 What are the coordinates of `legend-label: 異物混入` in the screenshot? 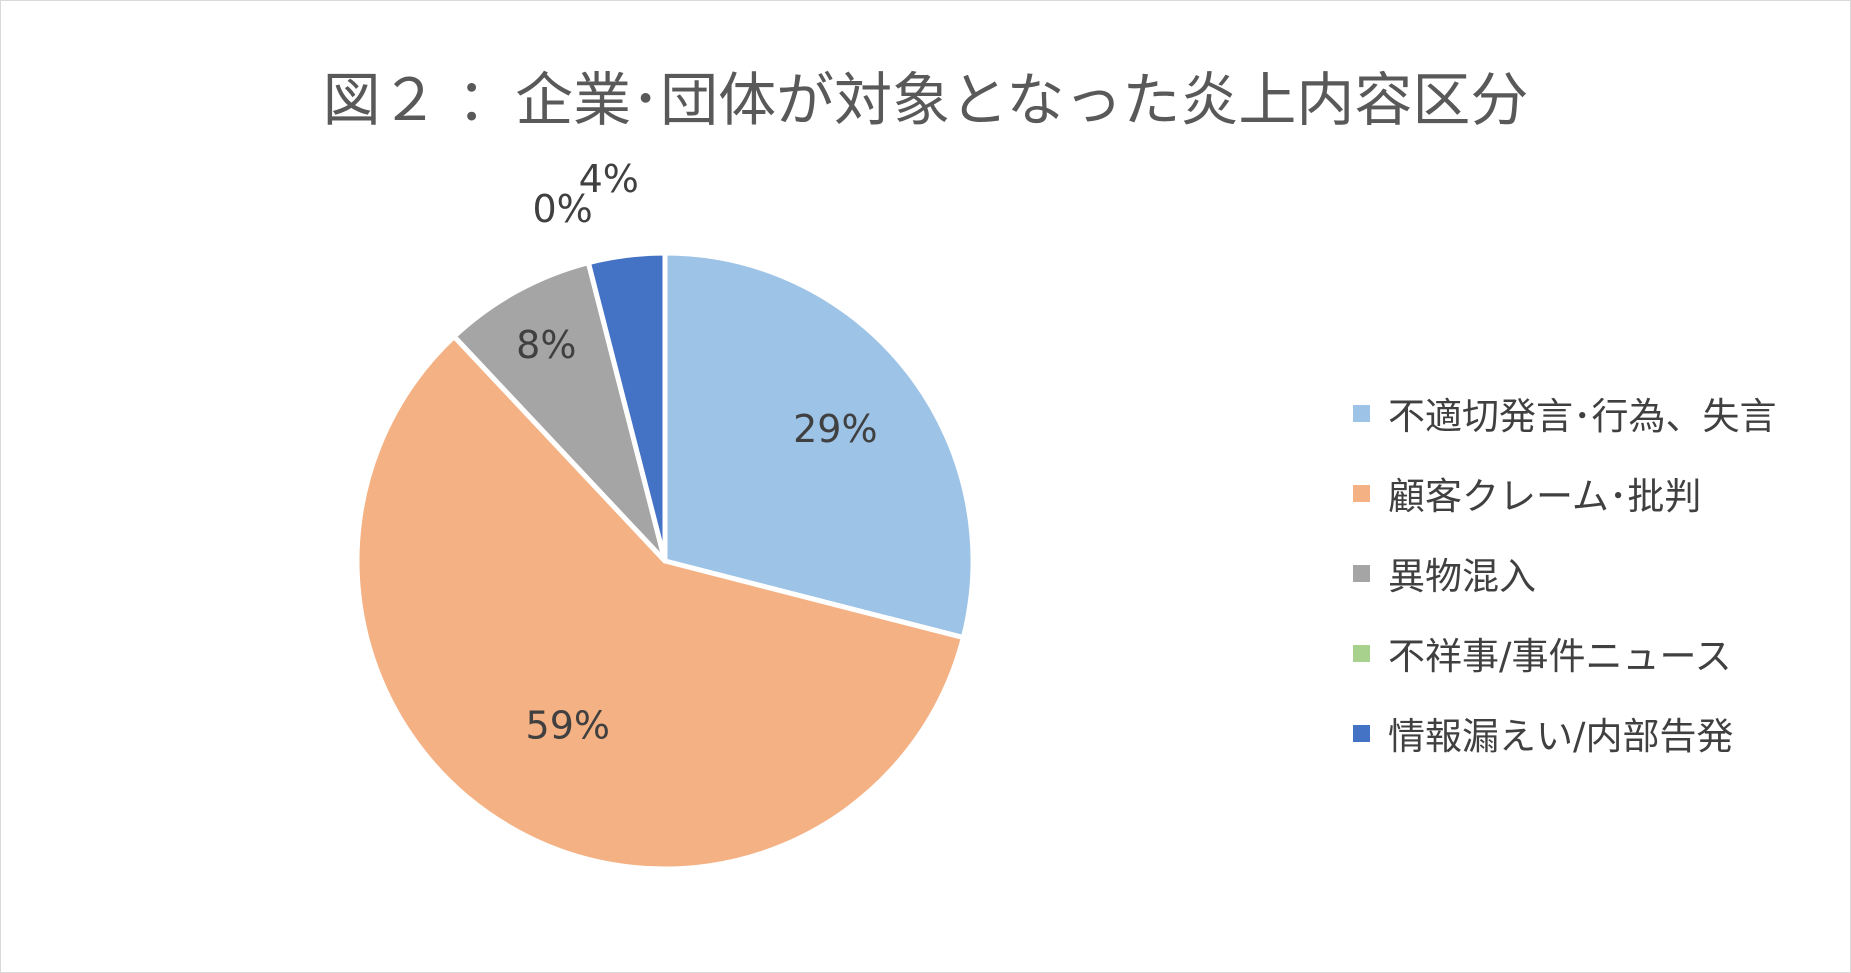 It's located at (1462, 576).